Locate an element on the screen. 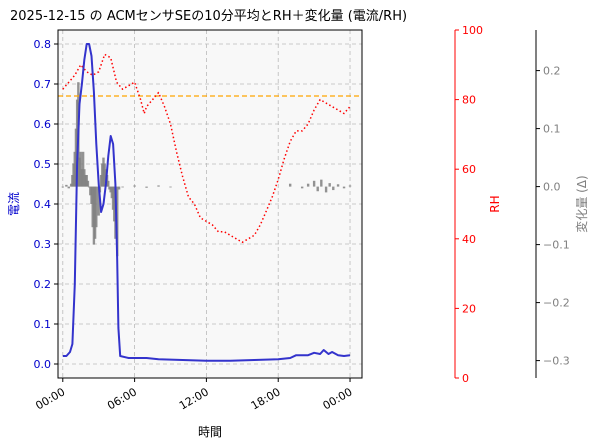  rh-tick-label: 80 is located at coordinates (469, 100).